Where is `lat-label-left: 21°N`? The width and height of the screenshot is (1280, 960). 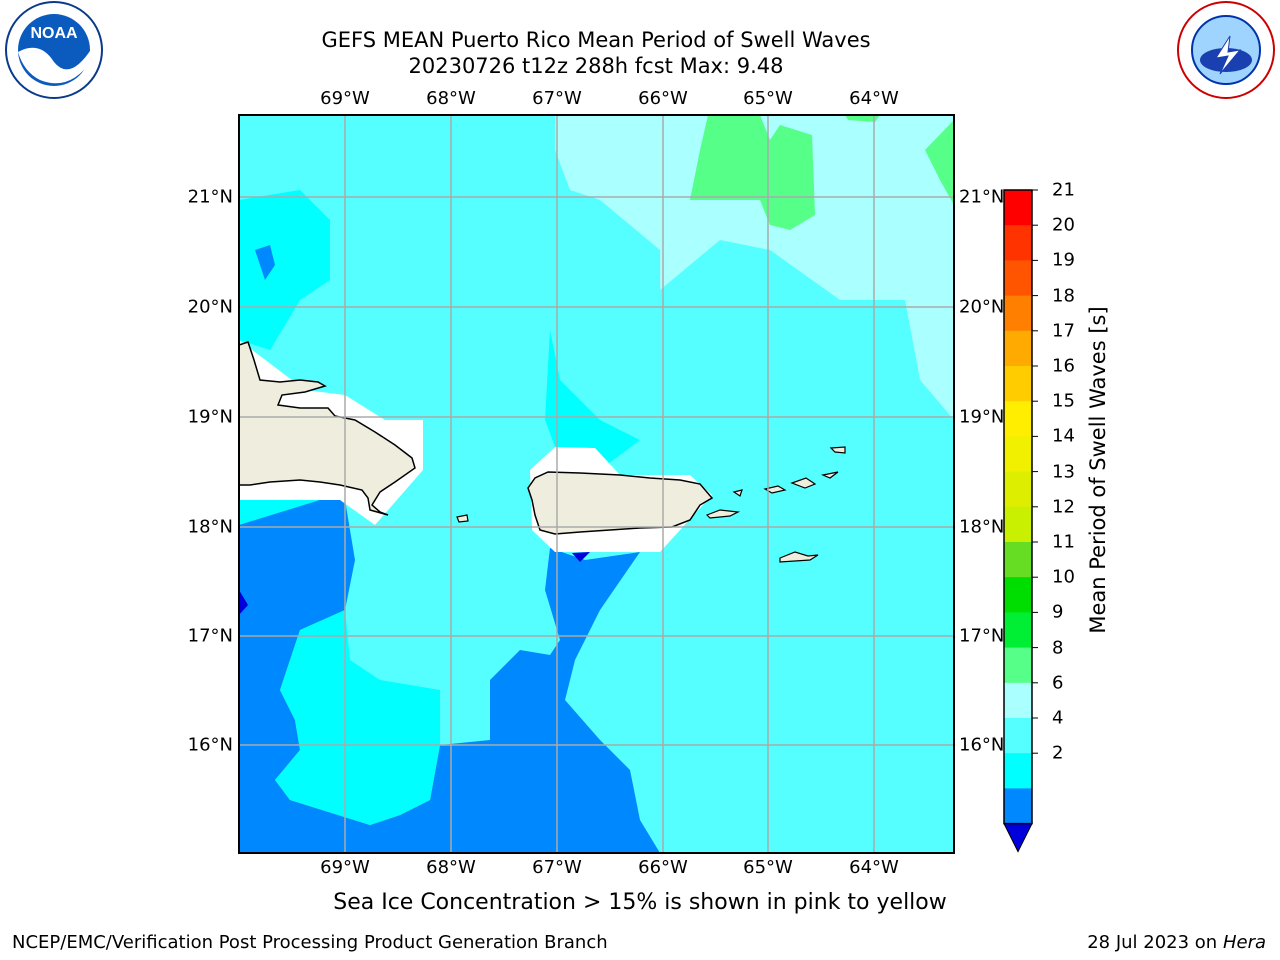
lat-label-left: 21°N is located at coordinates (210, 197).